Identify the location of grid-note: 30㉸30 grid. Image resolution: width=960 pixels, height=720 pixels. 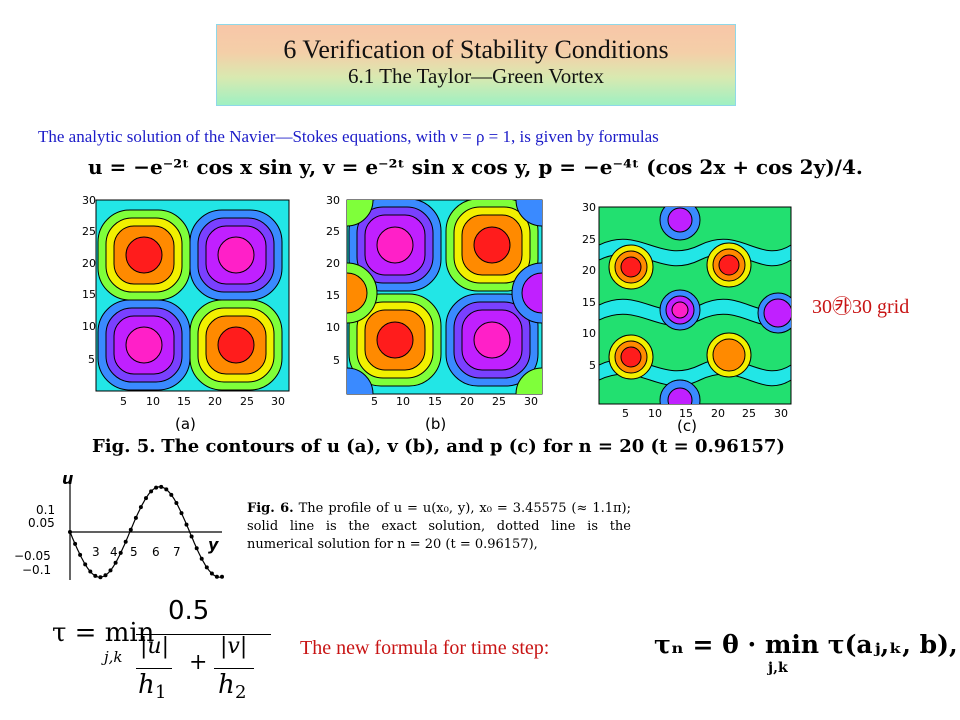
(861, 307).